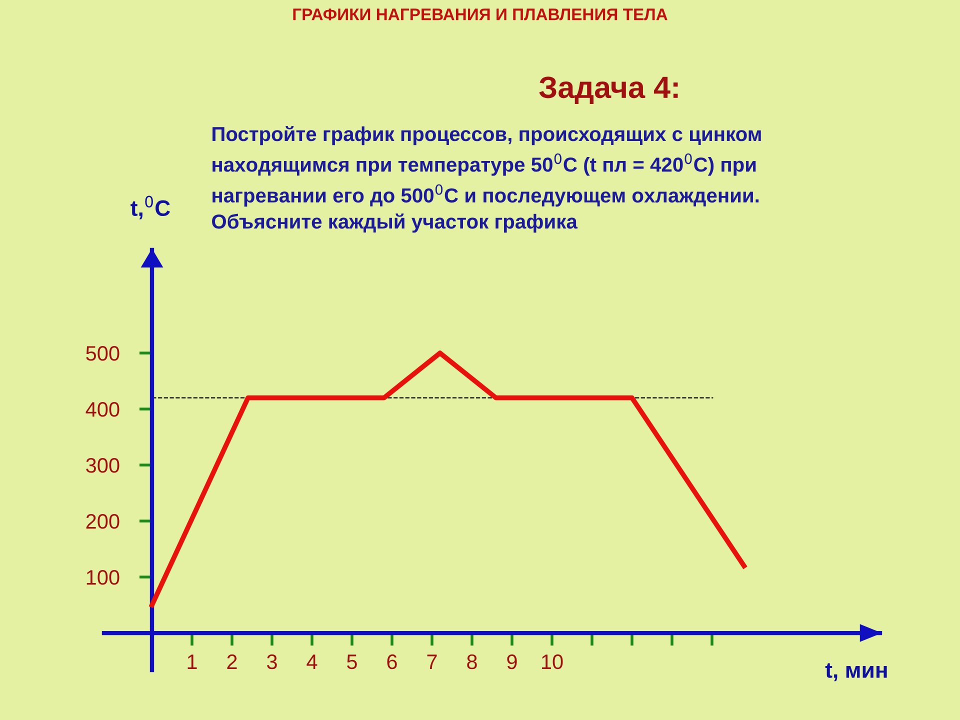  Describe the element at coordinates (192, 661) in the screenshot. I see `x-tick-label: 1` at that location.